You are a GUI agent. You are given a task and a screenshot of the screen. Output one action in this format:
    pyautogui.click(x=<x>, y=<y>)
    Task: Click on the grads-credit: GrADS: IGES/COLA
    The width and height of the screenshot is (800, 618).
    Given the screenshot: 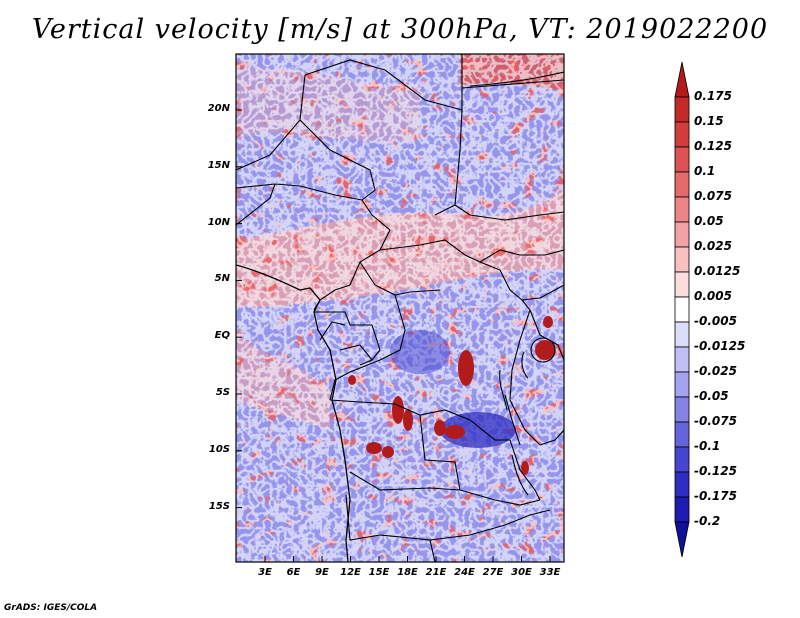 What is the action you would take?
    pyautogui.click(x=51, y=608)
    